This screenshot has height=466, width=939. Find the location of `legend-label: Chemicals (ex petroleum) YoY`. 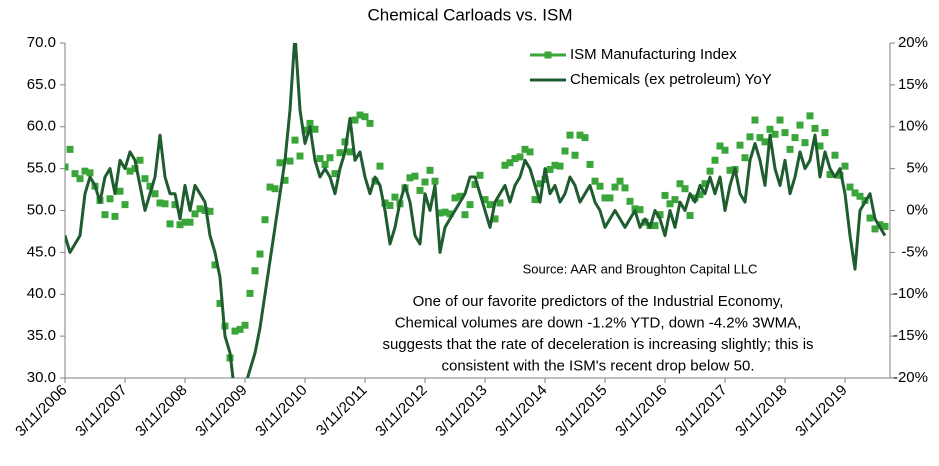

legend-label: Chemicals (ex petroleum) YoY is located at coordinates (671, 79).